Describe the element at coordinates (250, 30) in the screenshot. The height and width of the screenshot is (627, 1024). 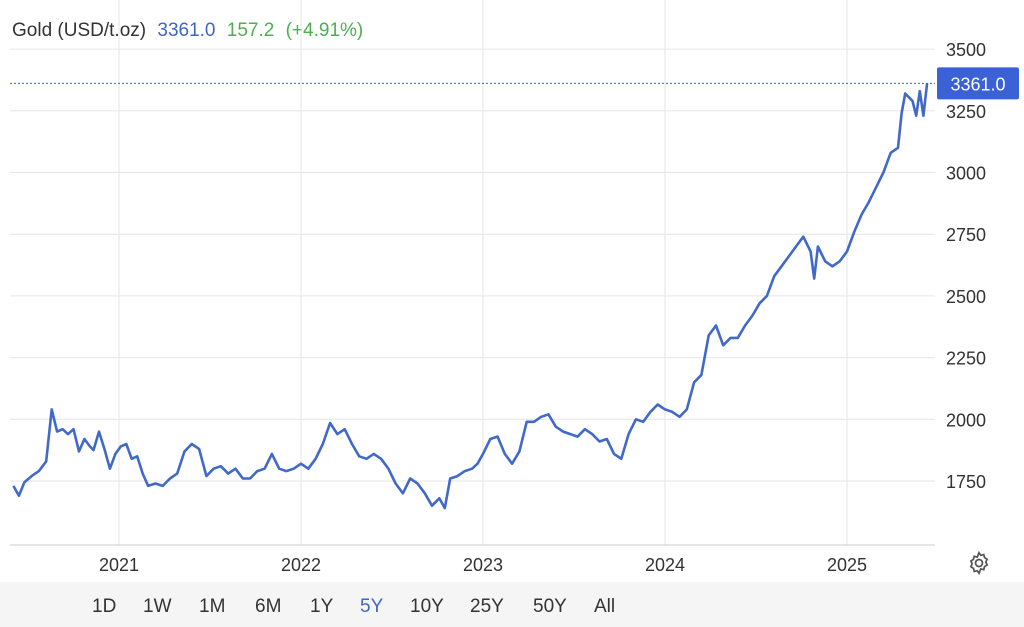
I see `price-change: 157.2` at that location.